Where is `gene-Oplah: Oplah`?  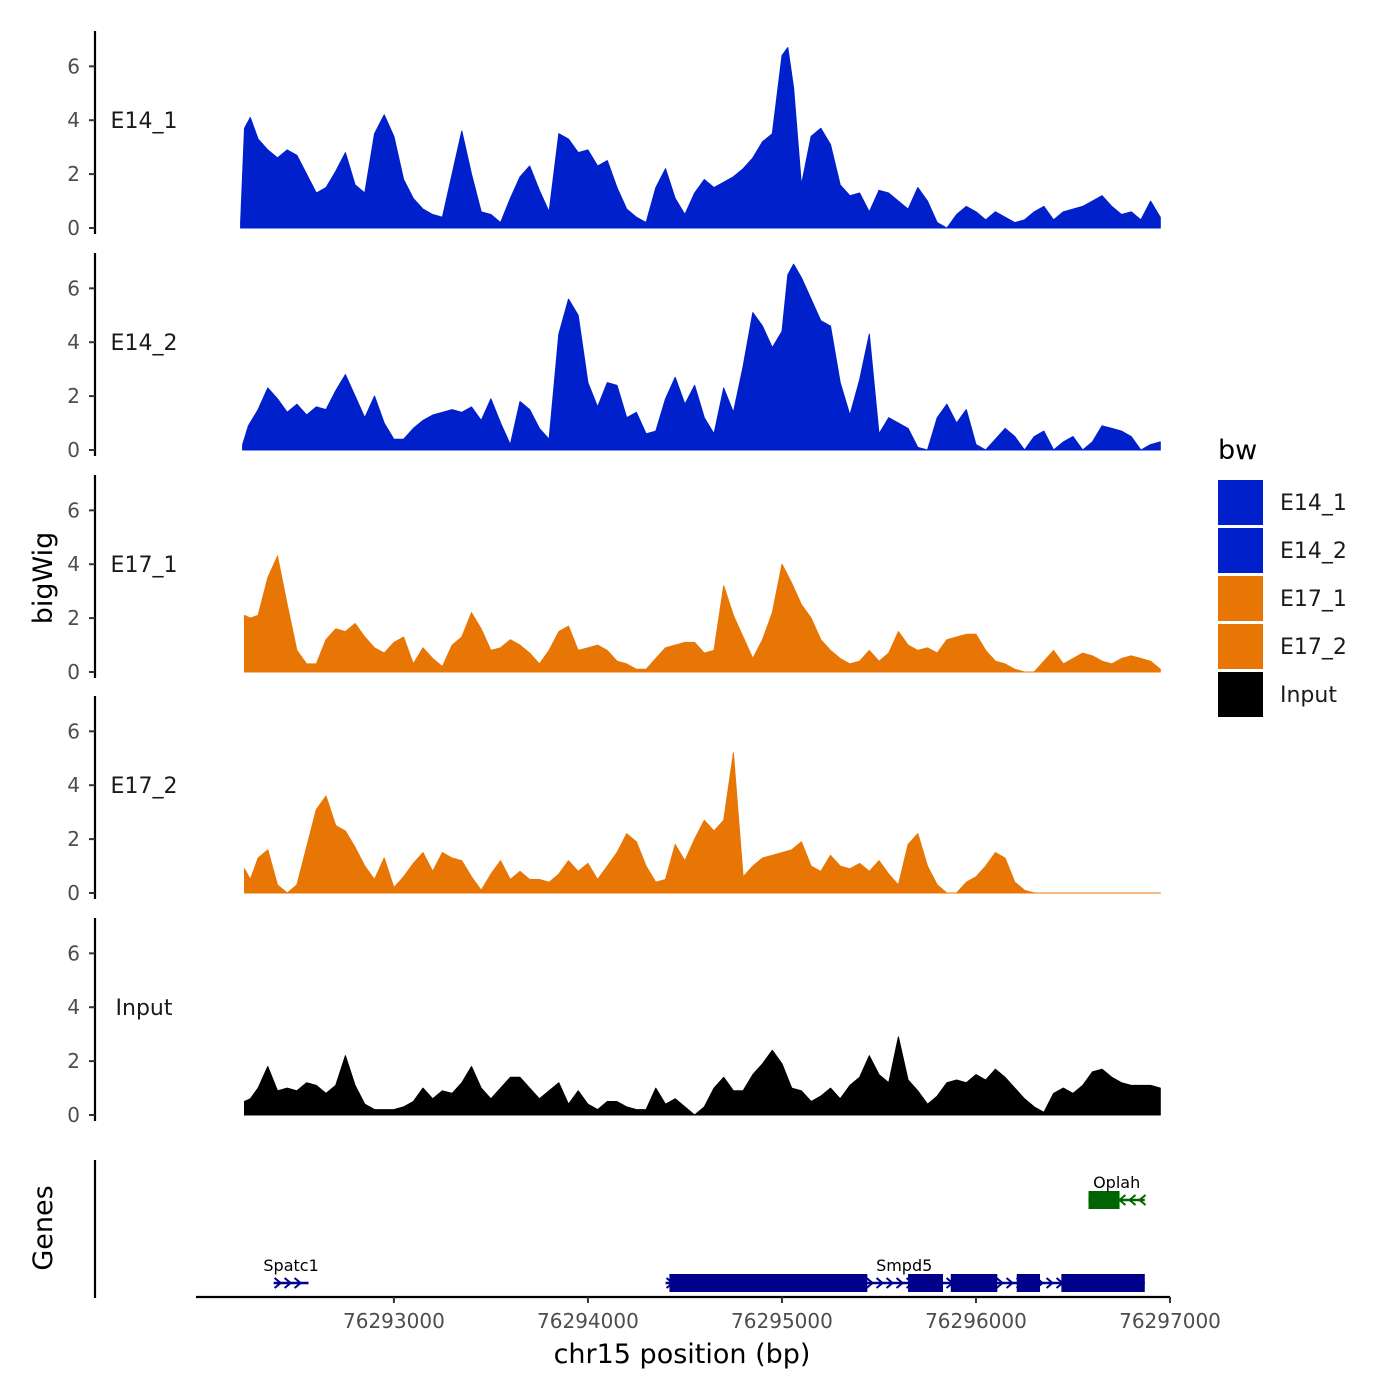
gene-Oplah: Oplah is located at coordinates (1117, 1191).